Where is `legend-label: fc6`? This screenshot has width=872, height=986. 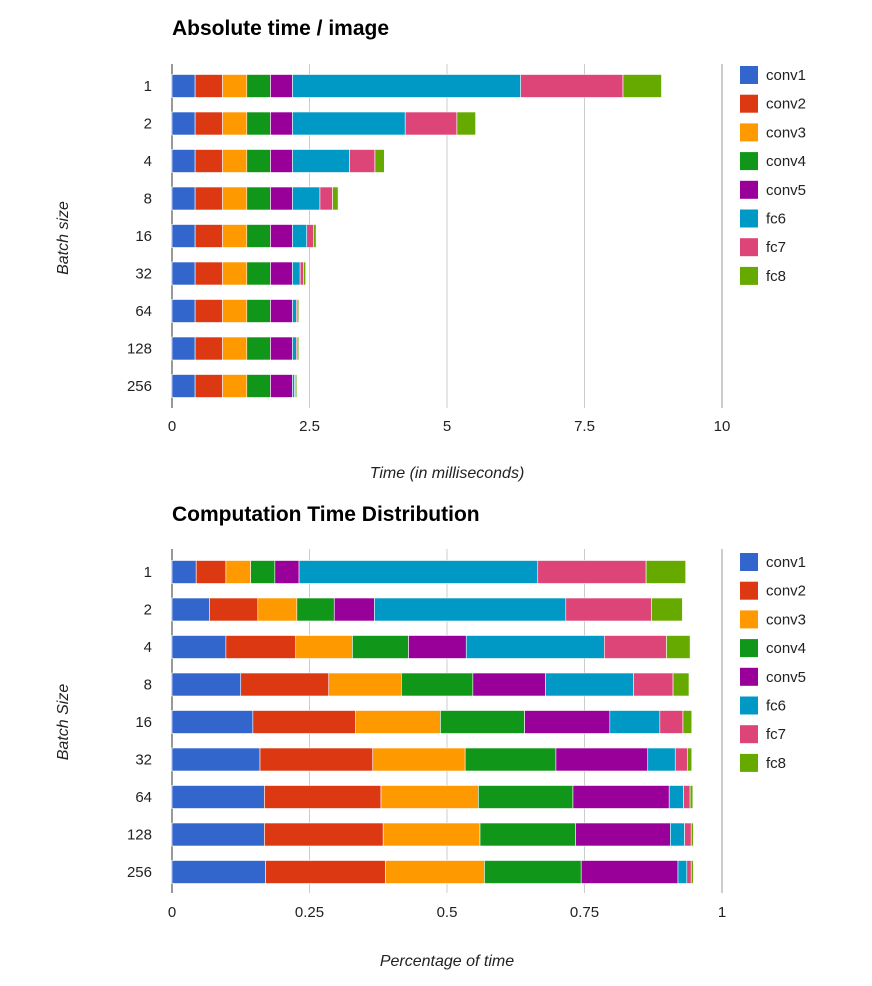 legend-label: fc6 is located at coordinates (776, 219).